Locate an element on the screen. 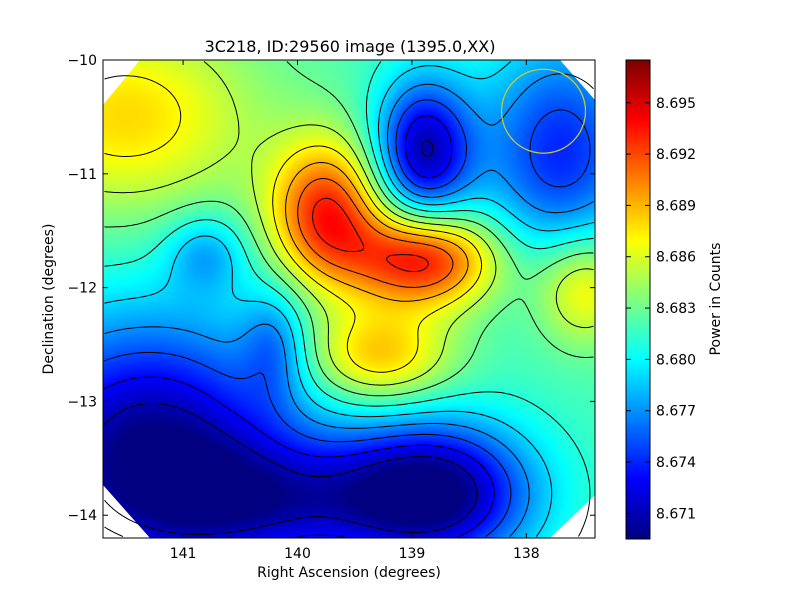 This screenshot has height=600, width=800. y-tick-label: −14 is located at coordinates (82, 516).